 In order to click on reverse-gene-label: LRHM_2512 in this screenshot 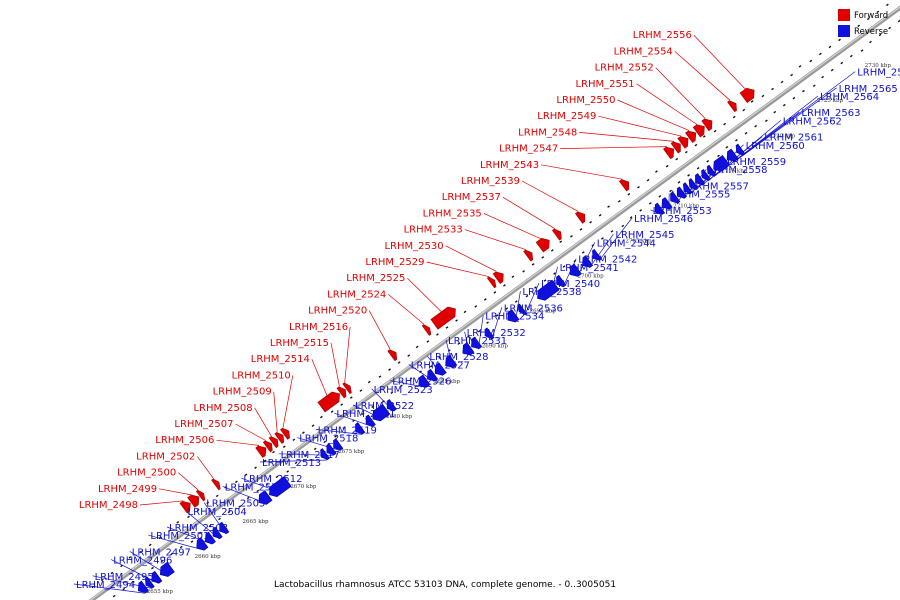, I will do `click(272, 479)`.